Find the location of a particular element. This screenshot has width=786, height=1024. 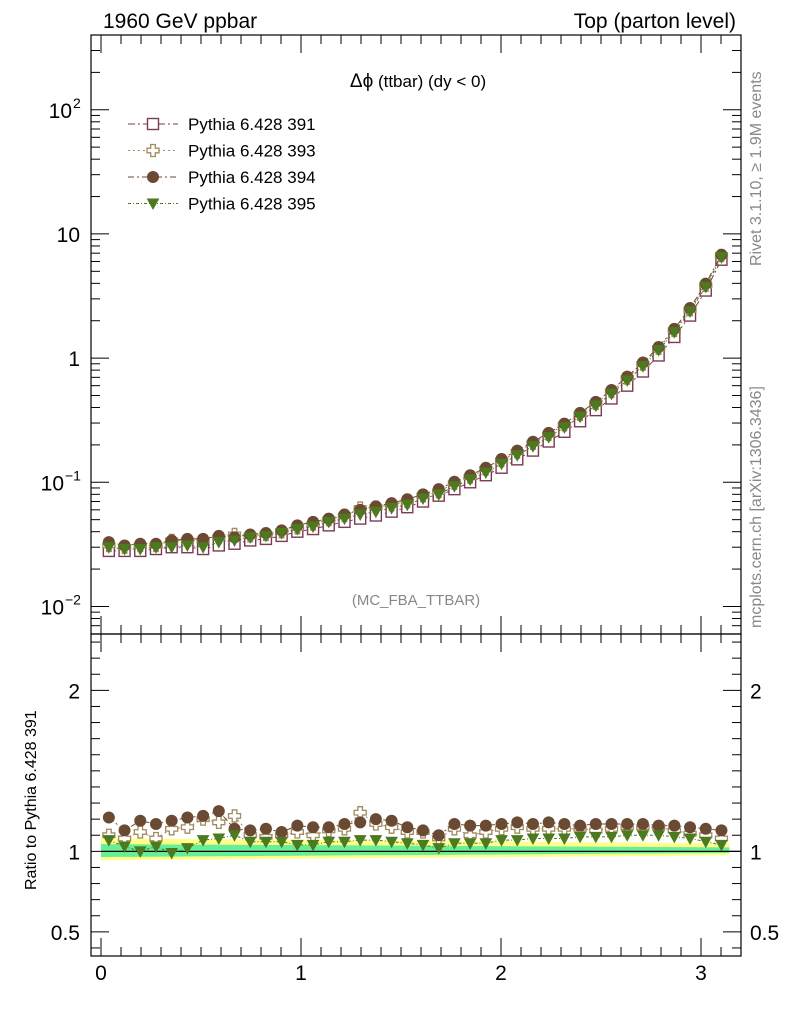

x-tick-label: 0 is located at coordinates (101, 973).